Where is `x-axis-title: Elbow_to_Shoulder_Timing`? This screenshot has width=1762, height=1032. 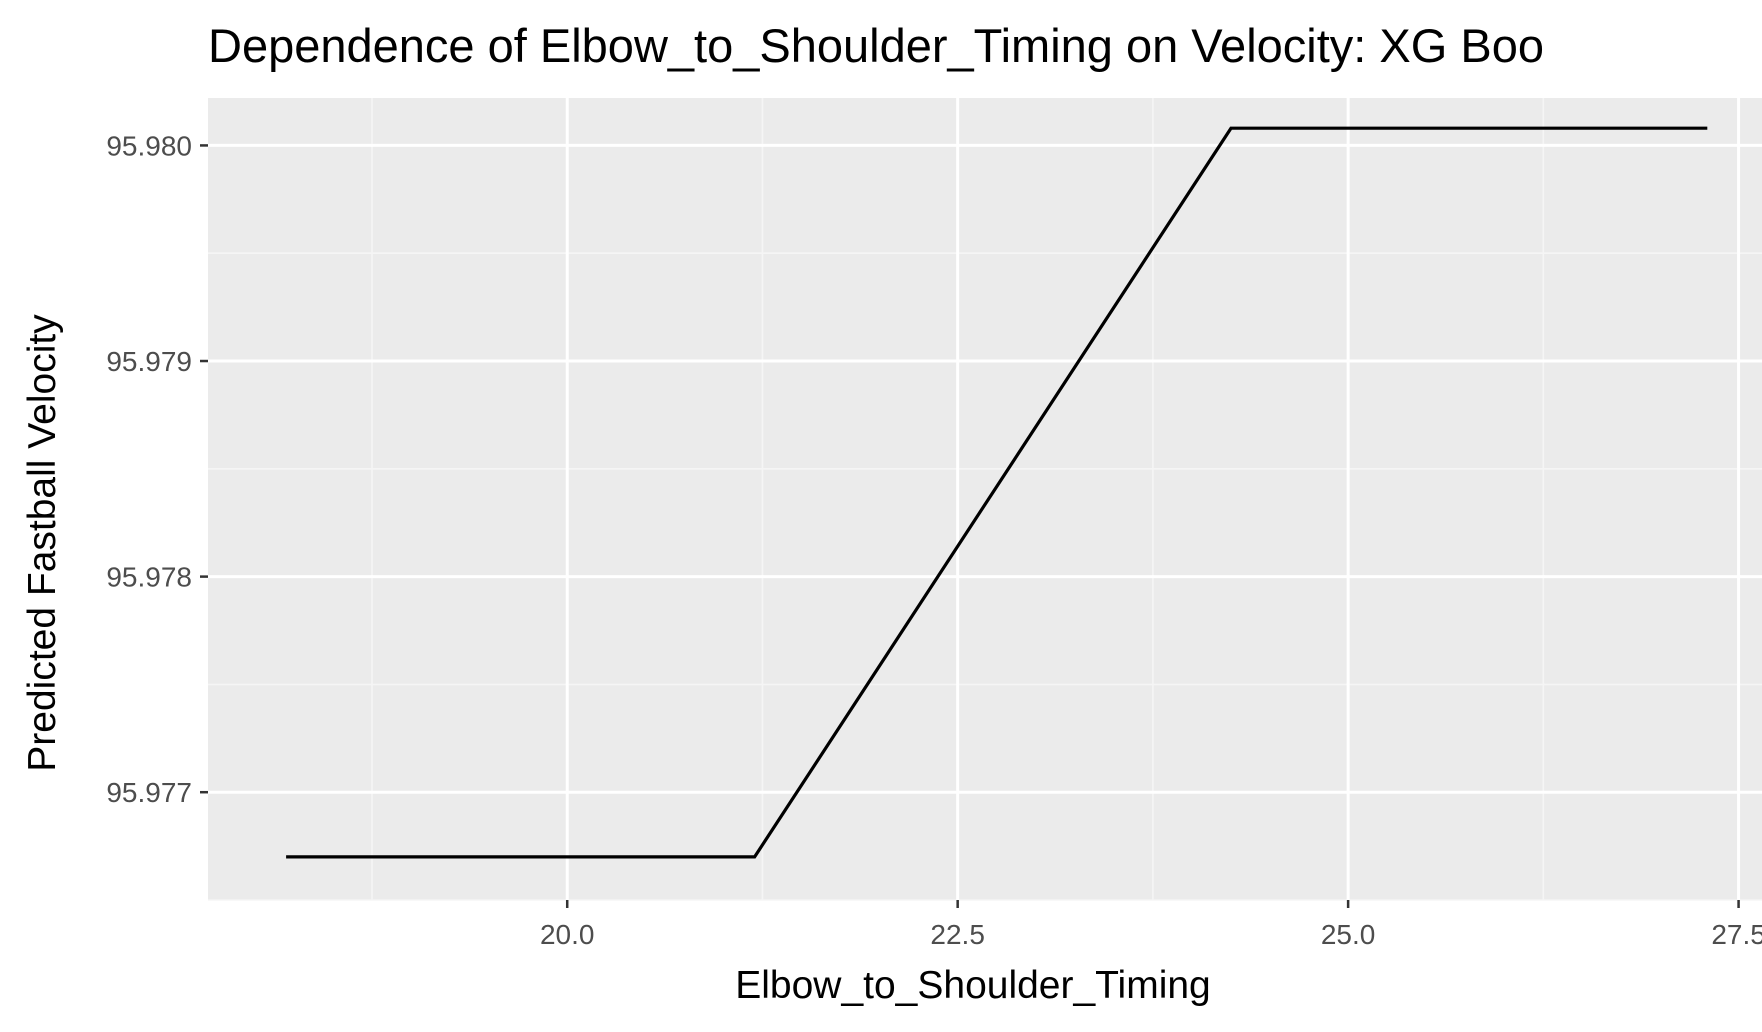
x-axis-title: Elbow_to_Shoulder_Timing is located at coordinates (973, 985).